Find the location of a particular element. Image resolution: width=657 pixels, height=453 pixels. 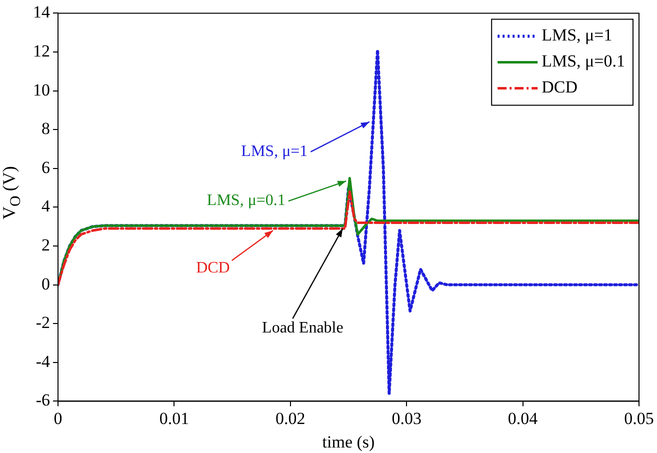

x-tick-label: 0.05 is located at coordinates (639, 418).